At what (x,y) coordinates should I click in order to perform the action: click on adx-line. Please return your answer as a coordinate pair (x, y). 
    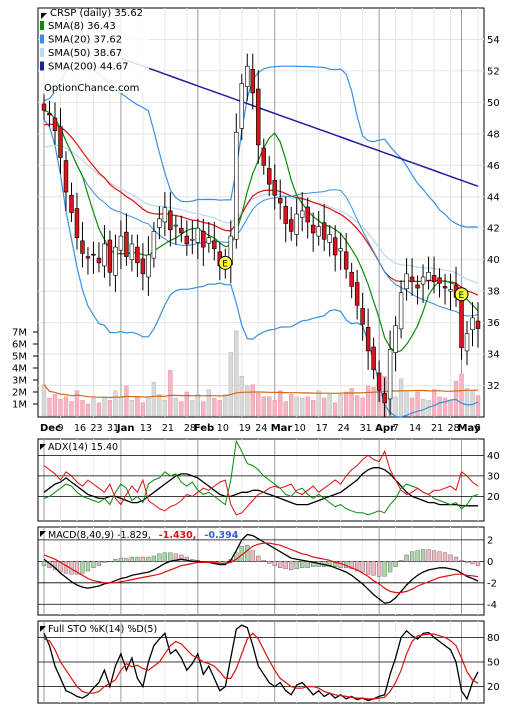
    Looking at the image, I should click on (260, 487).